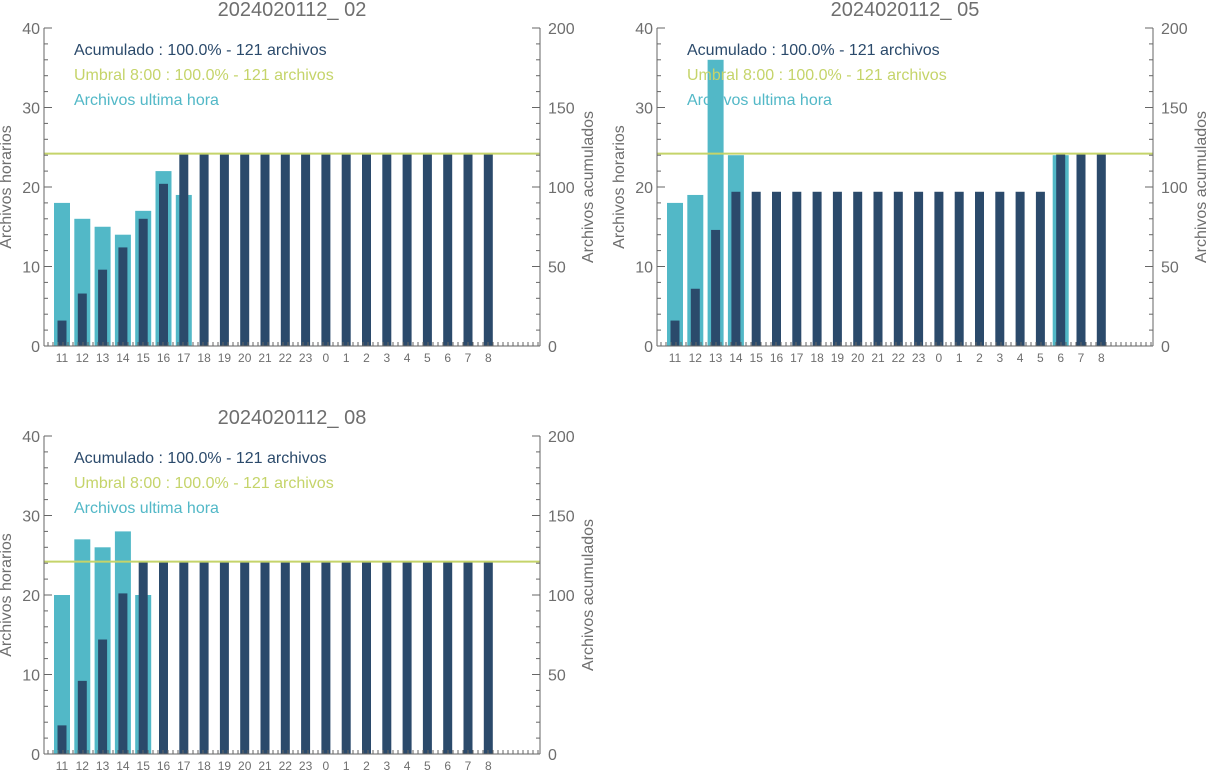 This screenshot has width=1206, height=771. What do you see at coordinates (306, 765) in the screenshot?
I see `x-tick-label: 23` at bounding box center [306, 765].